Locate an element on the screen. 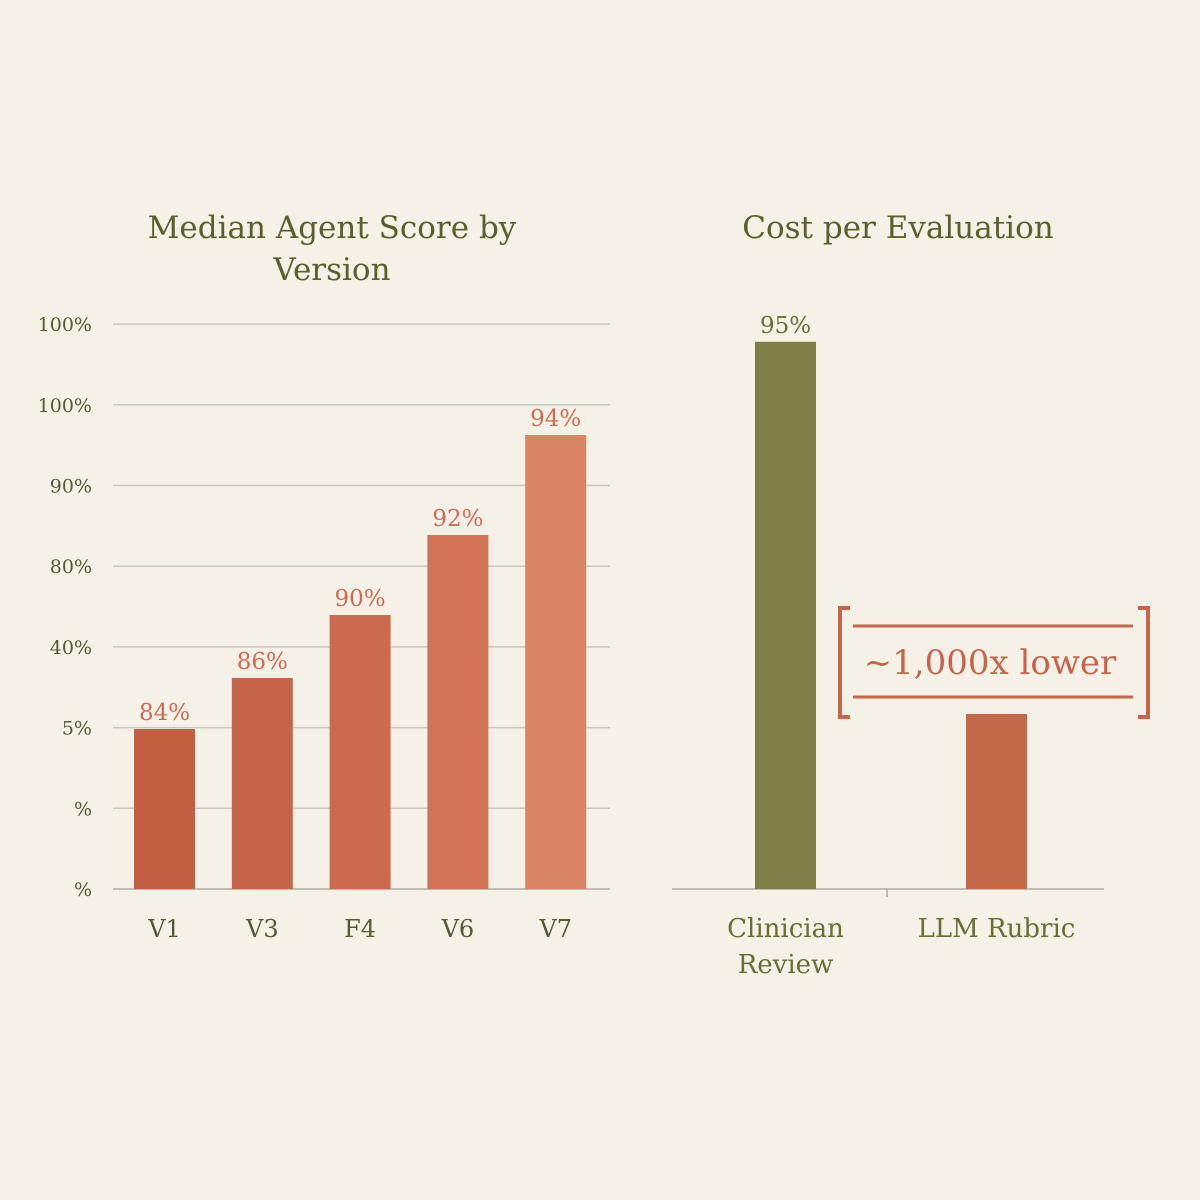  annotation-left-bracket is located at coordinates (844, 662).